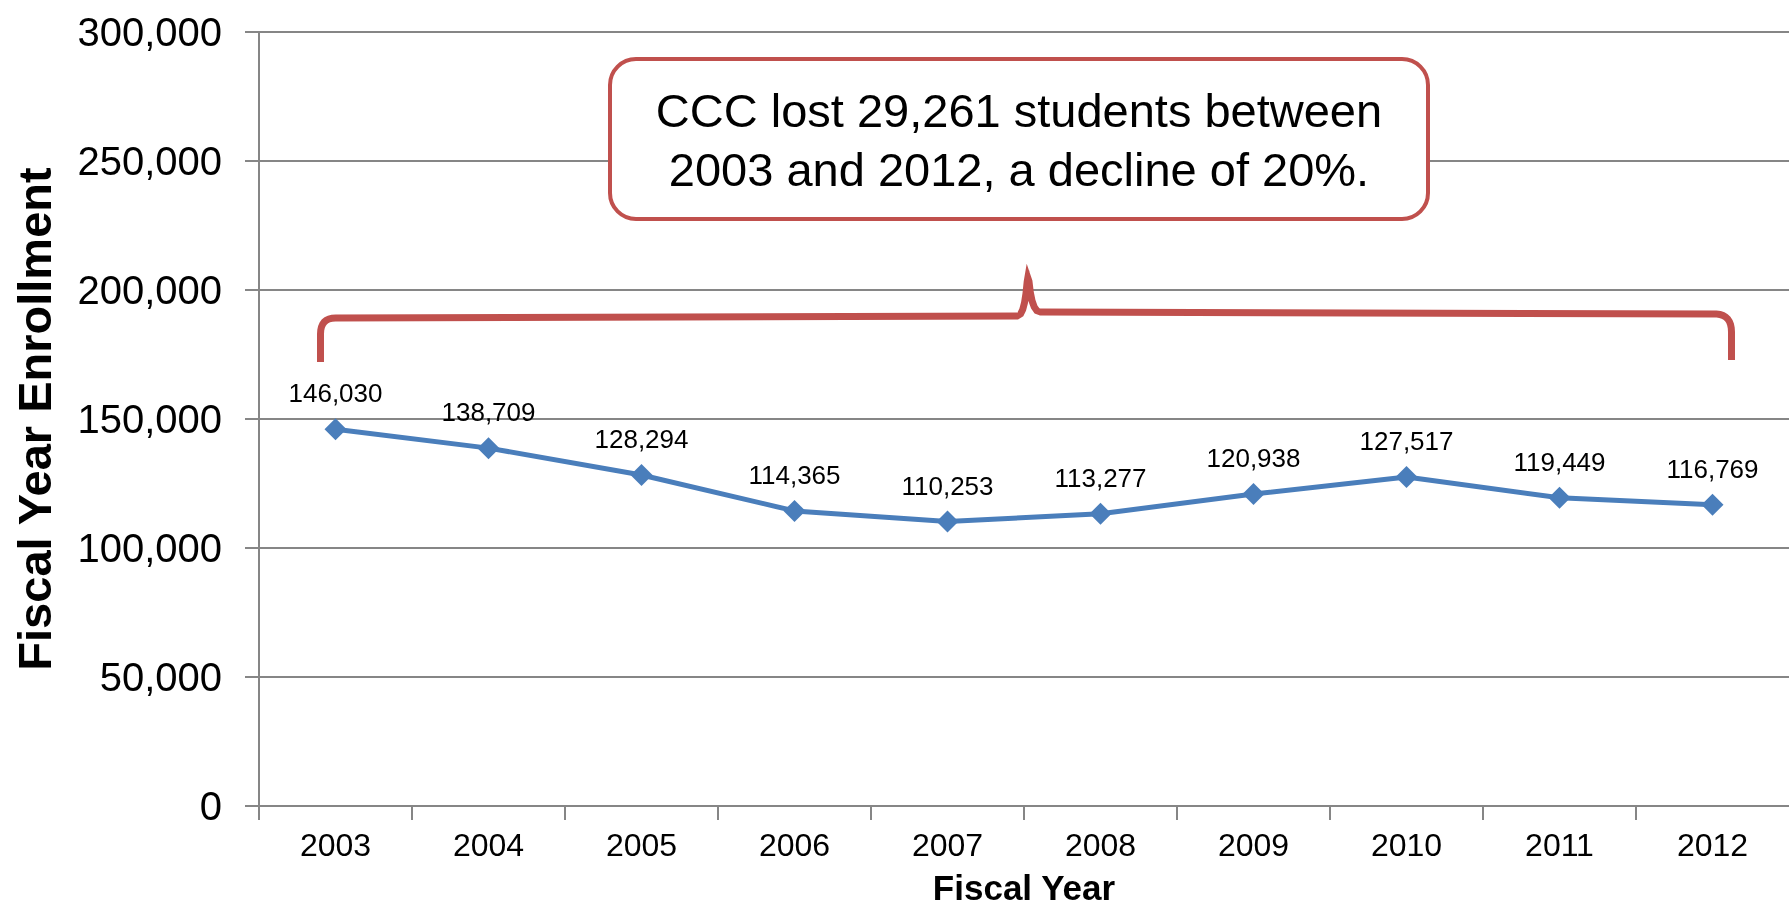 The width and height of the screenshot is (1789, 906). What do you see at coordinates (149, 548) in the screenshot?
I see `y-tick-label: 100,000` at bounding box center [149, 548].